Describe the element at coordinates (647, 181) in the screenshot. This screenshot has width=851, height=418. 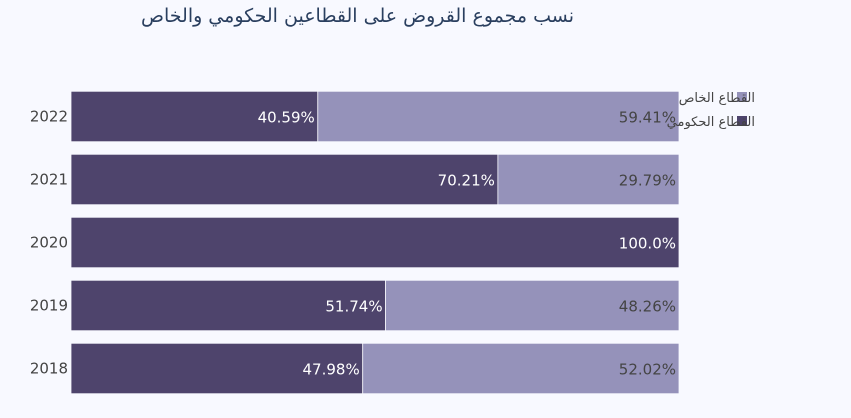
I see `data-label: 29.79%` at that location.